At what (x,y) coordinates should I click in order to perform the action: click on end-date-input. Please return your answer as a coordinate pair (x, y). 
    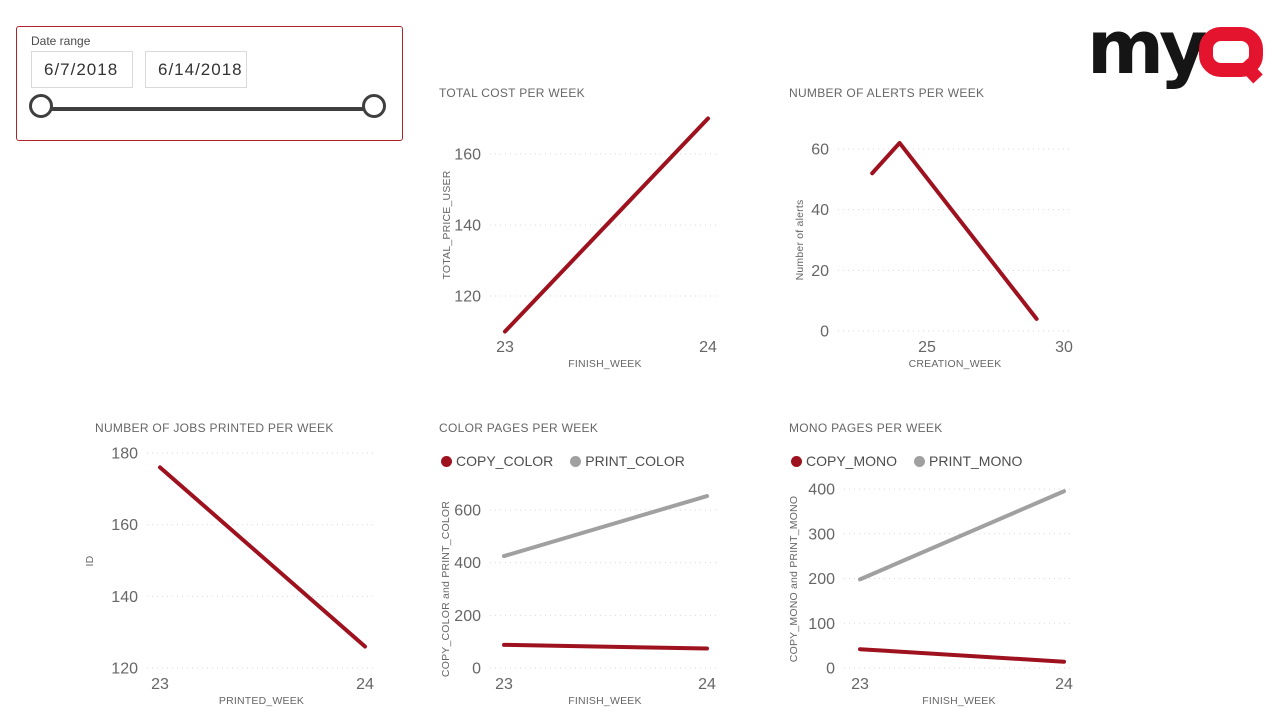
    Looking at the image, I should click on (196, 69).